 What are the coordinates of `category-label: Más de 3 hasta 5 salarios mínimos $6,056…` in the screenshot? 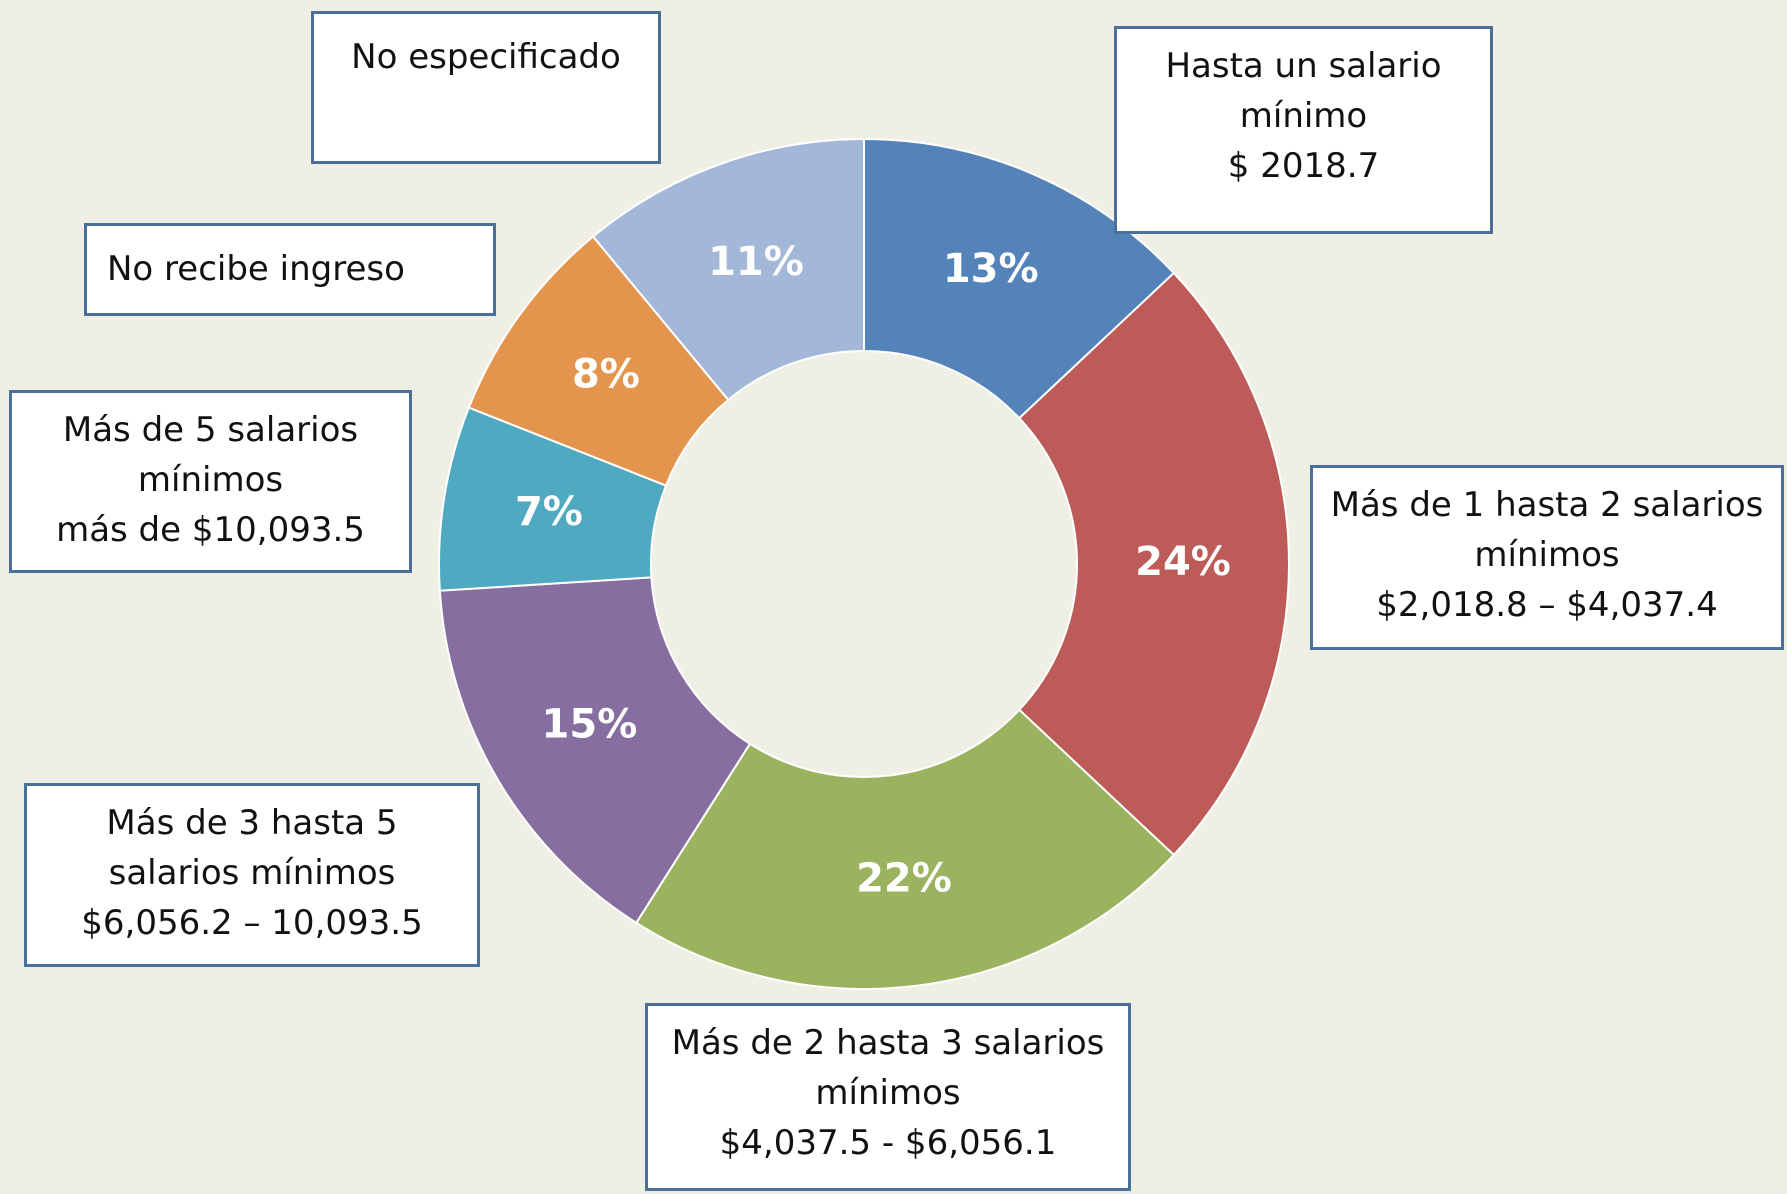 It's located at (252, 875).